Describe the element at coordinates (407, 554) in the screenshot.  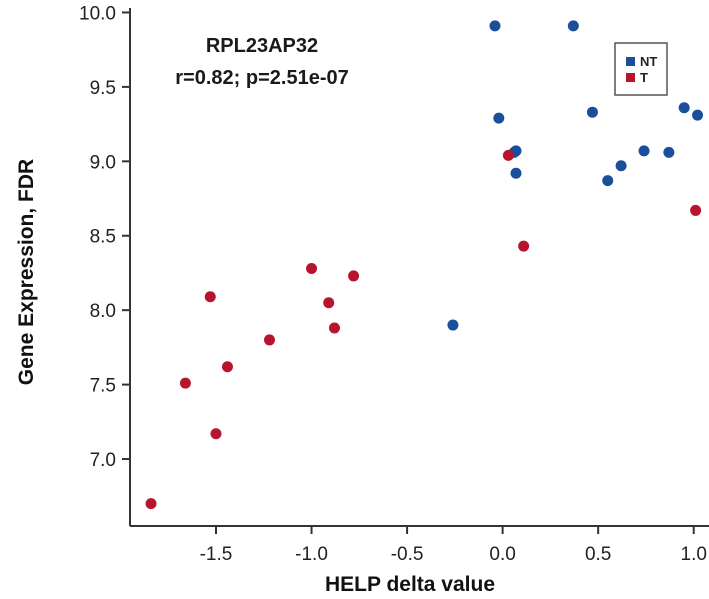
I see `x-tick-label: -0.5` at that location.